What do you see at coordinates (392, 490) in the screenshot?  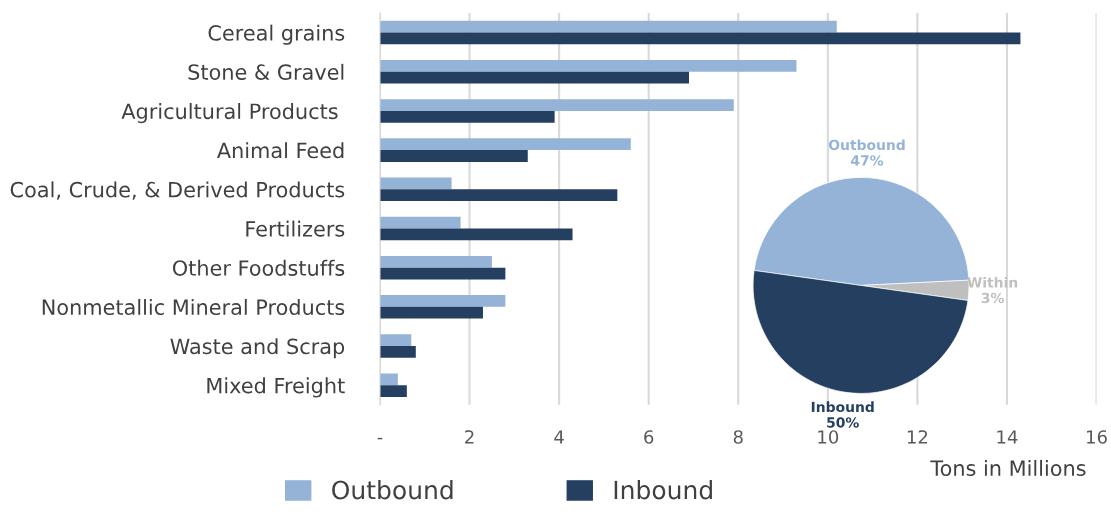 I see `legend-label: Outbound` at bounding box center [392, 490].